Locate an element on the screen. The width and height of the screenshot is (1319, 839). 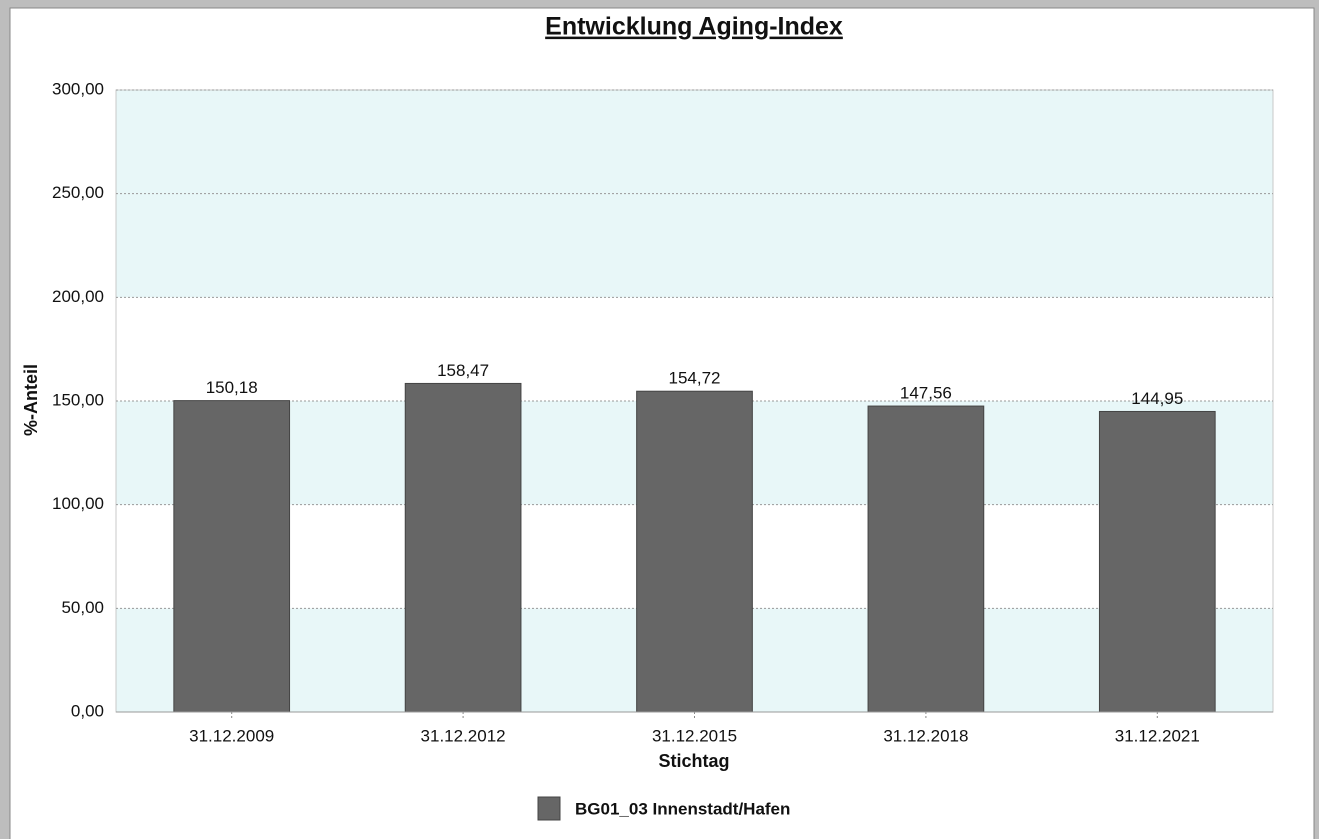
value-label: 144,95 is located at coordinates (1157, 398).